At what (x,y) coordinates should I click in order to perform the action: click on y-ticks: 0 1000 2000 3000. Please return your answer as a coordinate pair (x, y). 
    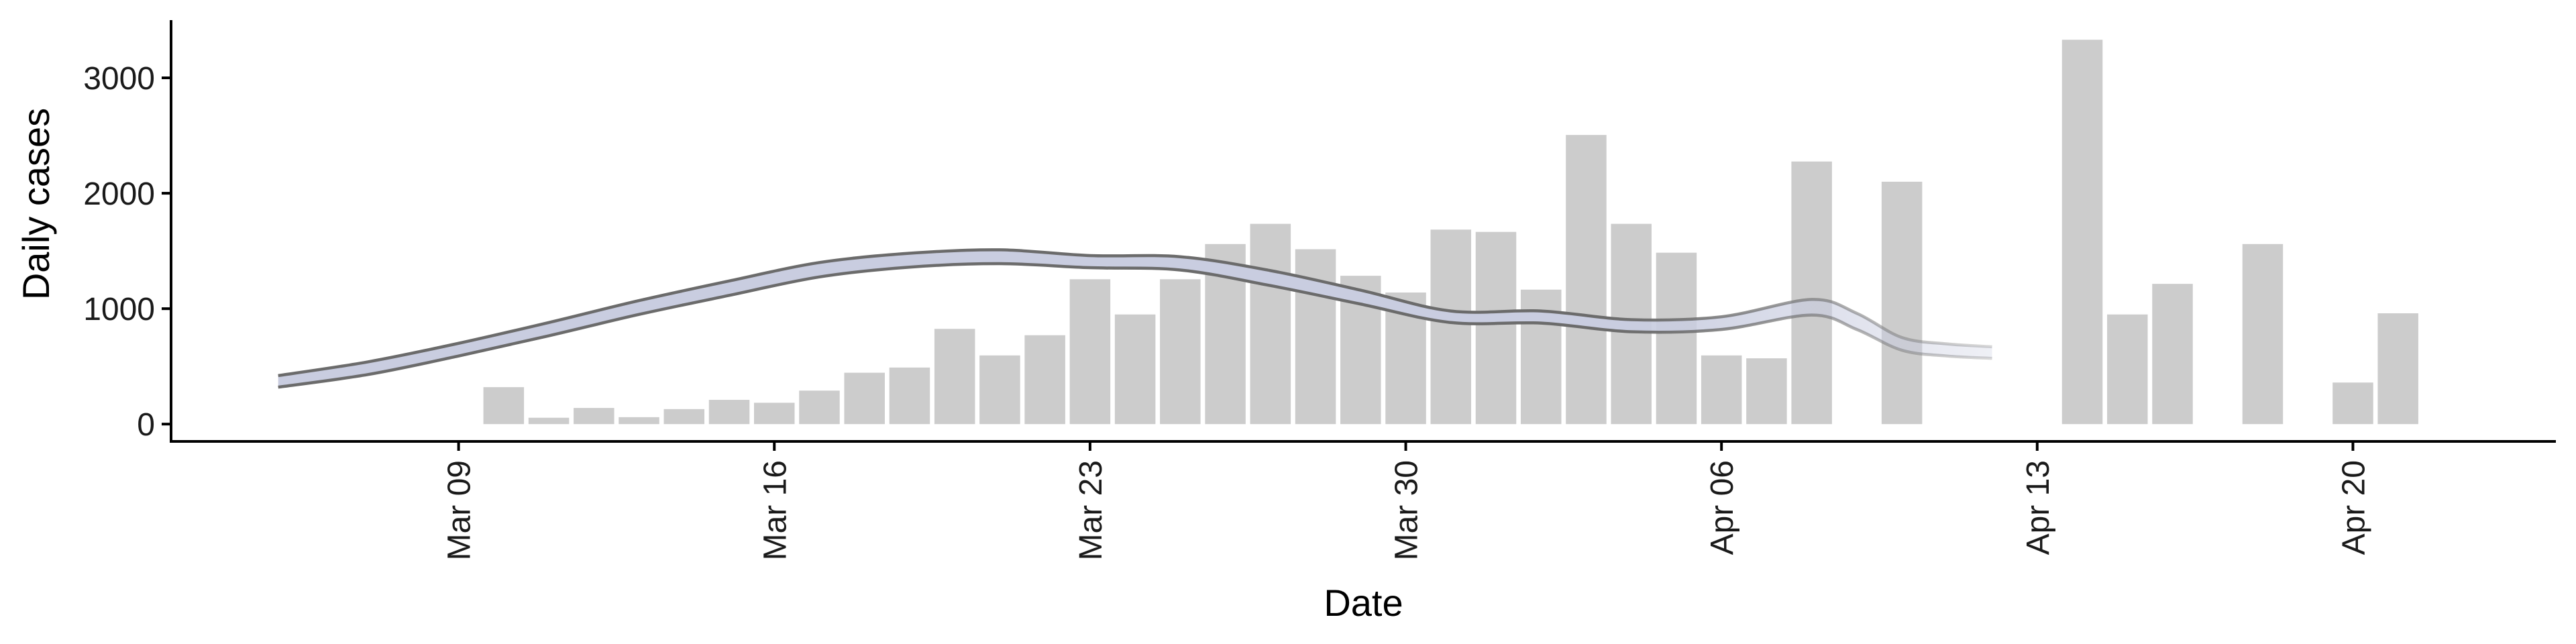
    Looking at the image, I should click on (127, 252).